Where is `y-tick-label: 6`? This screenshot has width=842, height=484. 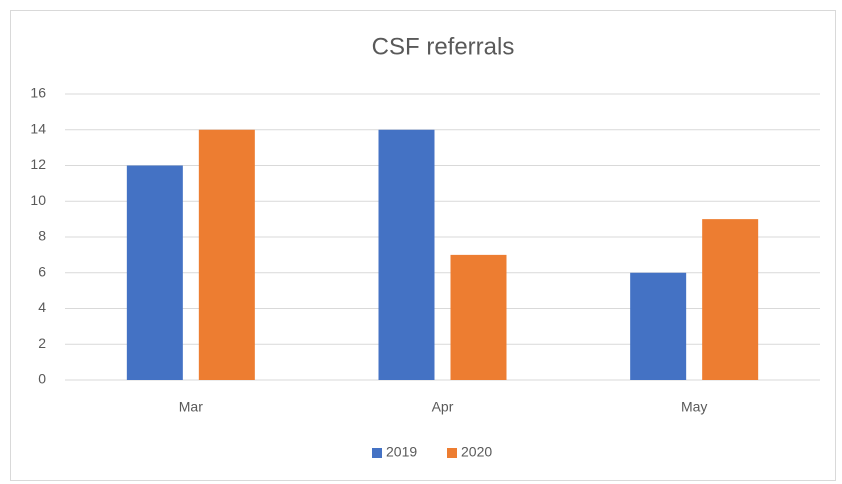 y-tick-label: 6 is located at coordinates (42, 271).